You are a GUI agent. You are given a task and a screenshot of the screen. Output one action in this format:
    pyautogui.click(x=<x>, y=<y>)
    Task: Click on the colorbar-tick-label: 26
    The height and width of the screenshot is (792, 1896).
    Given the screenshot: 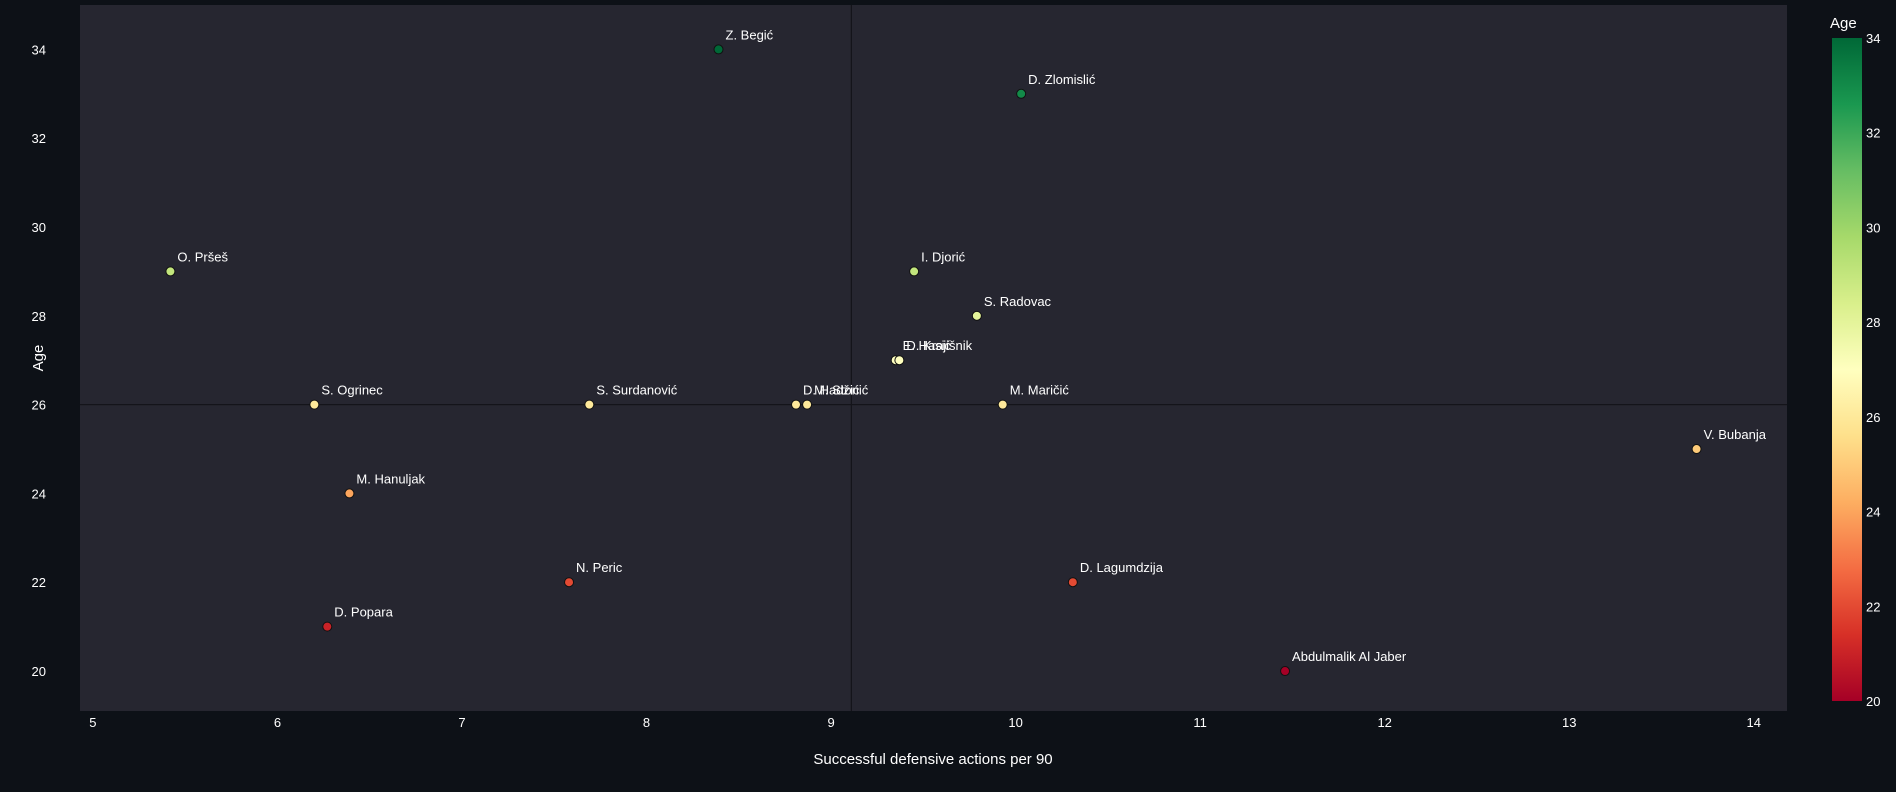 What is the action you would take?
    pyautogui.click(x=1873, y=417)
    